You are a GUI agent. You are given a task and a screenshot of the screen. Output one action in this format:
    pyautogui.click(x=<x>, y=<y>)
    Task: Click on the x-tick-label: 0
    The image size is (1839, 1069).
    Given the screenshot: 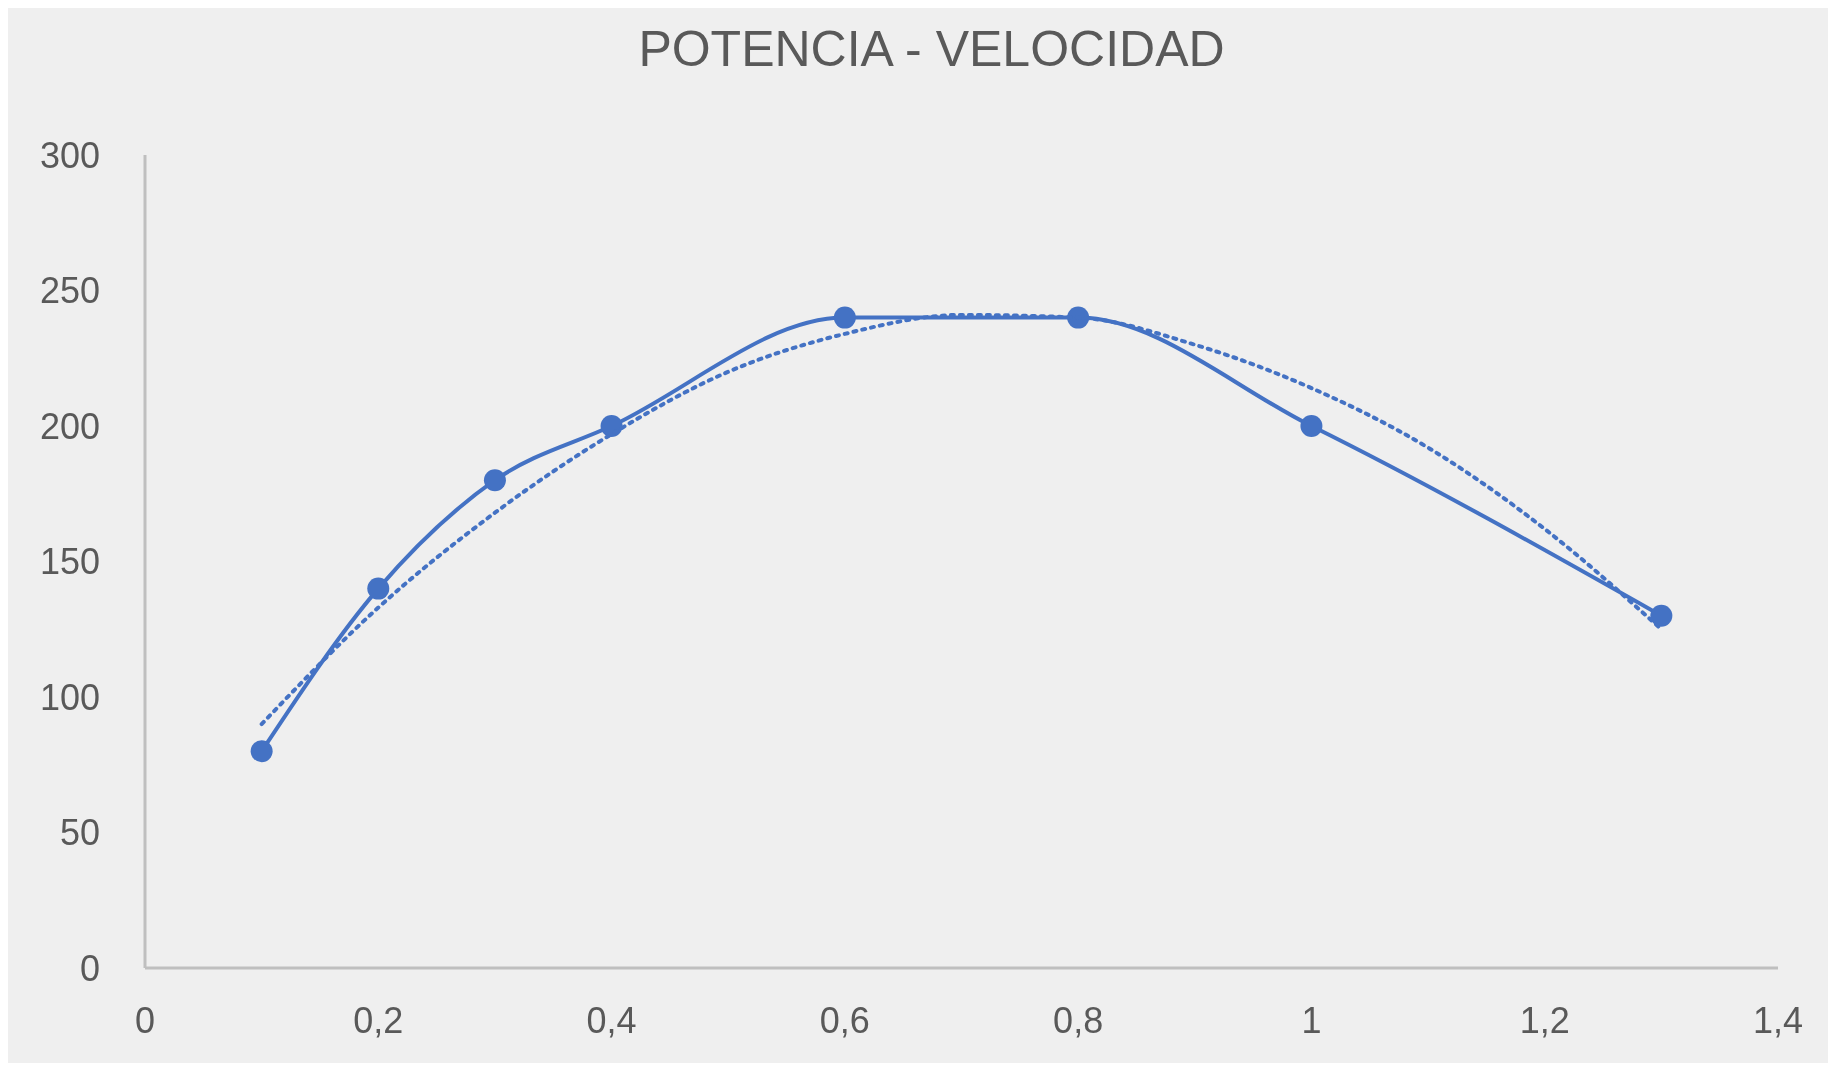 What is the action you would take?
    pyautogui.click(x=145, y=1020)
    